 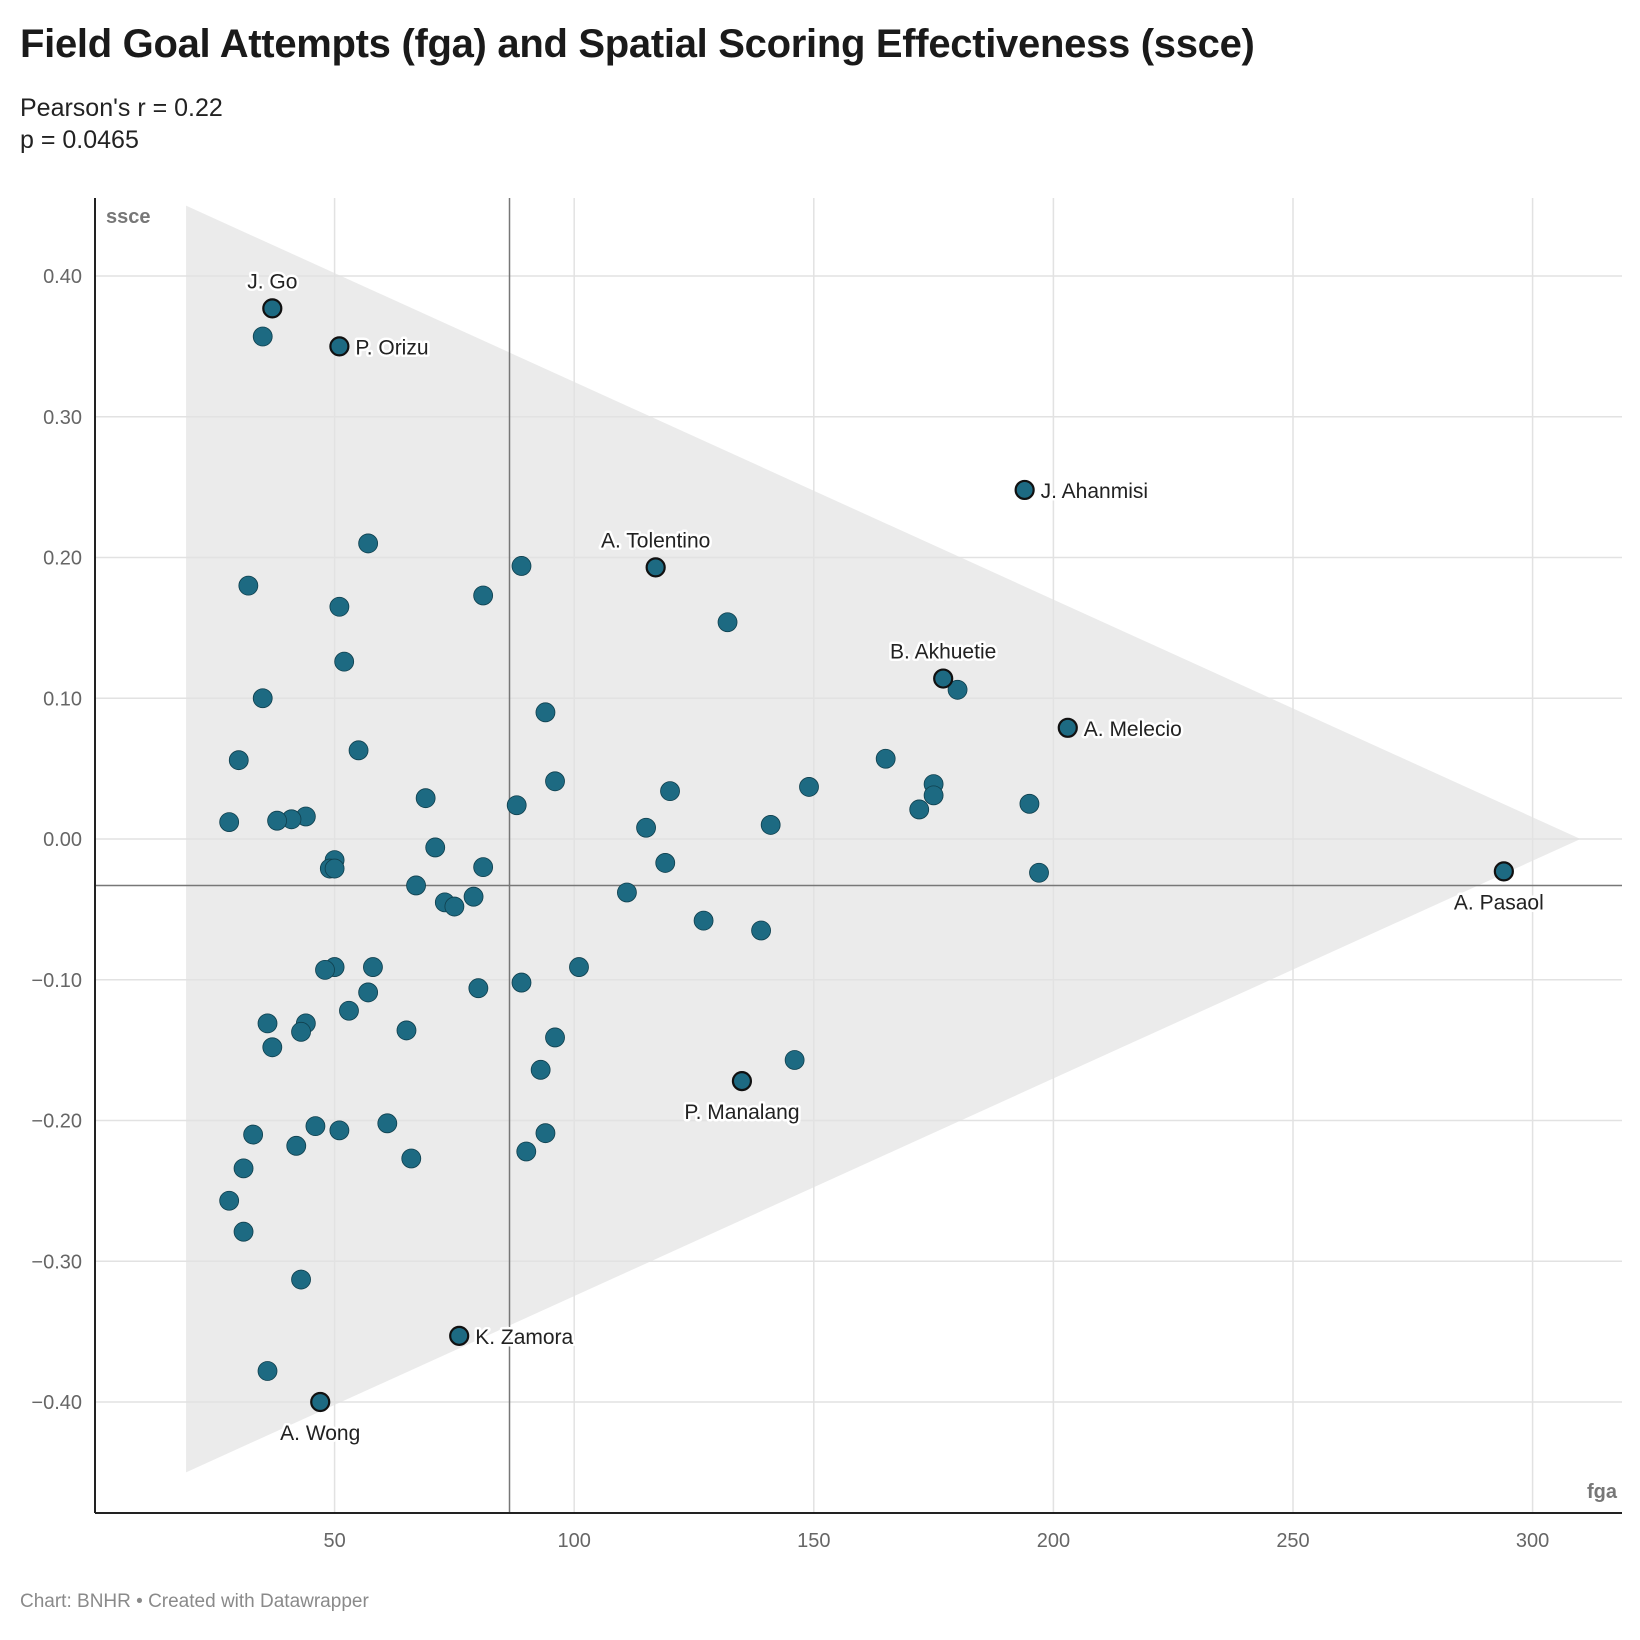 I want to click on point-label: B. Akhuetie, so click(x=943, y=652).